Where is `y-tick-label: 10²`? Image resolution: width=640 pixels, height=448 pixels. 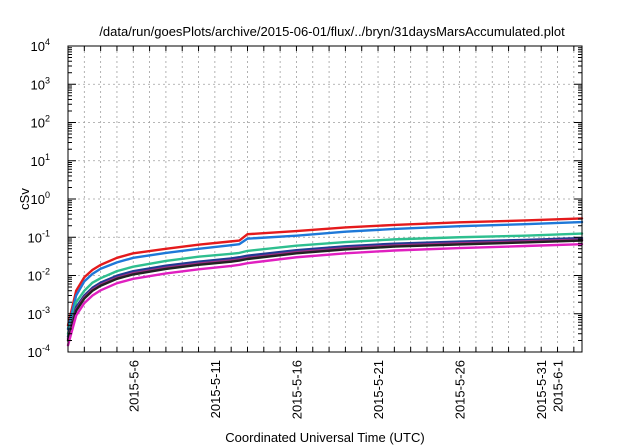 y-tick-label: 10² is located at coordinates (40, 122).